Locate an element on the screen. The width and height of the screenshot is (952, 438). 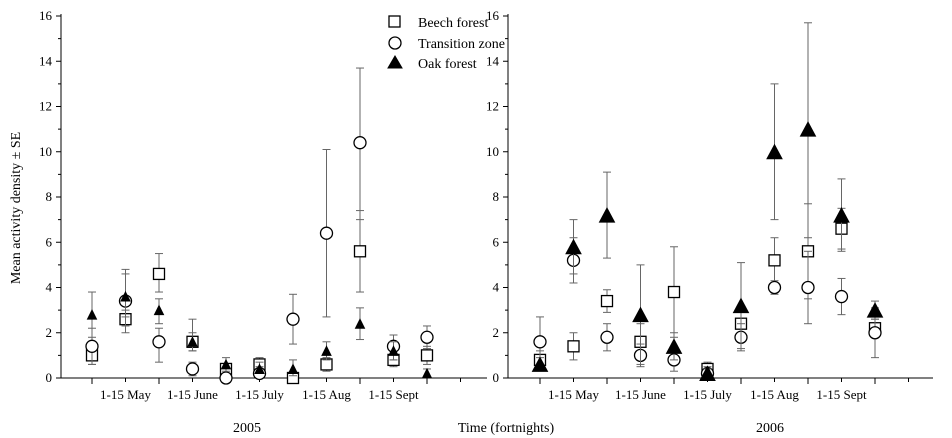
x-axis-title: Time (fortnights) is located at coordinates (506, 428).